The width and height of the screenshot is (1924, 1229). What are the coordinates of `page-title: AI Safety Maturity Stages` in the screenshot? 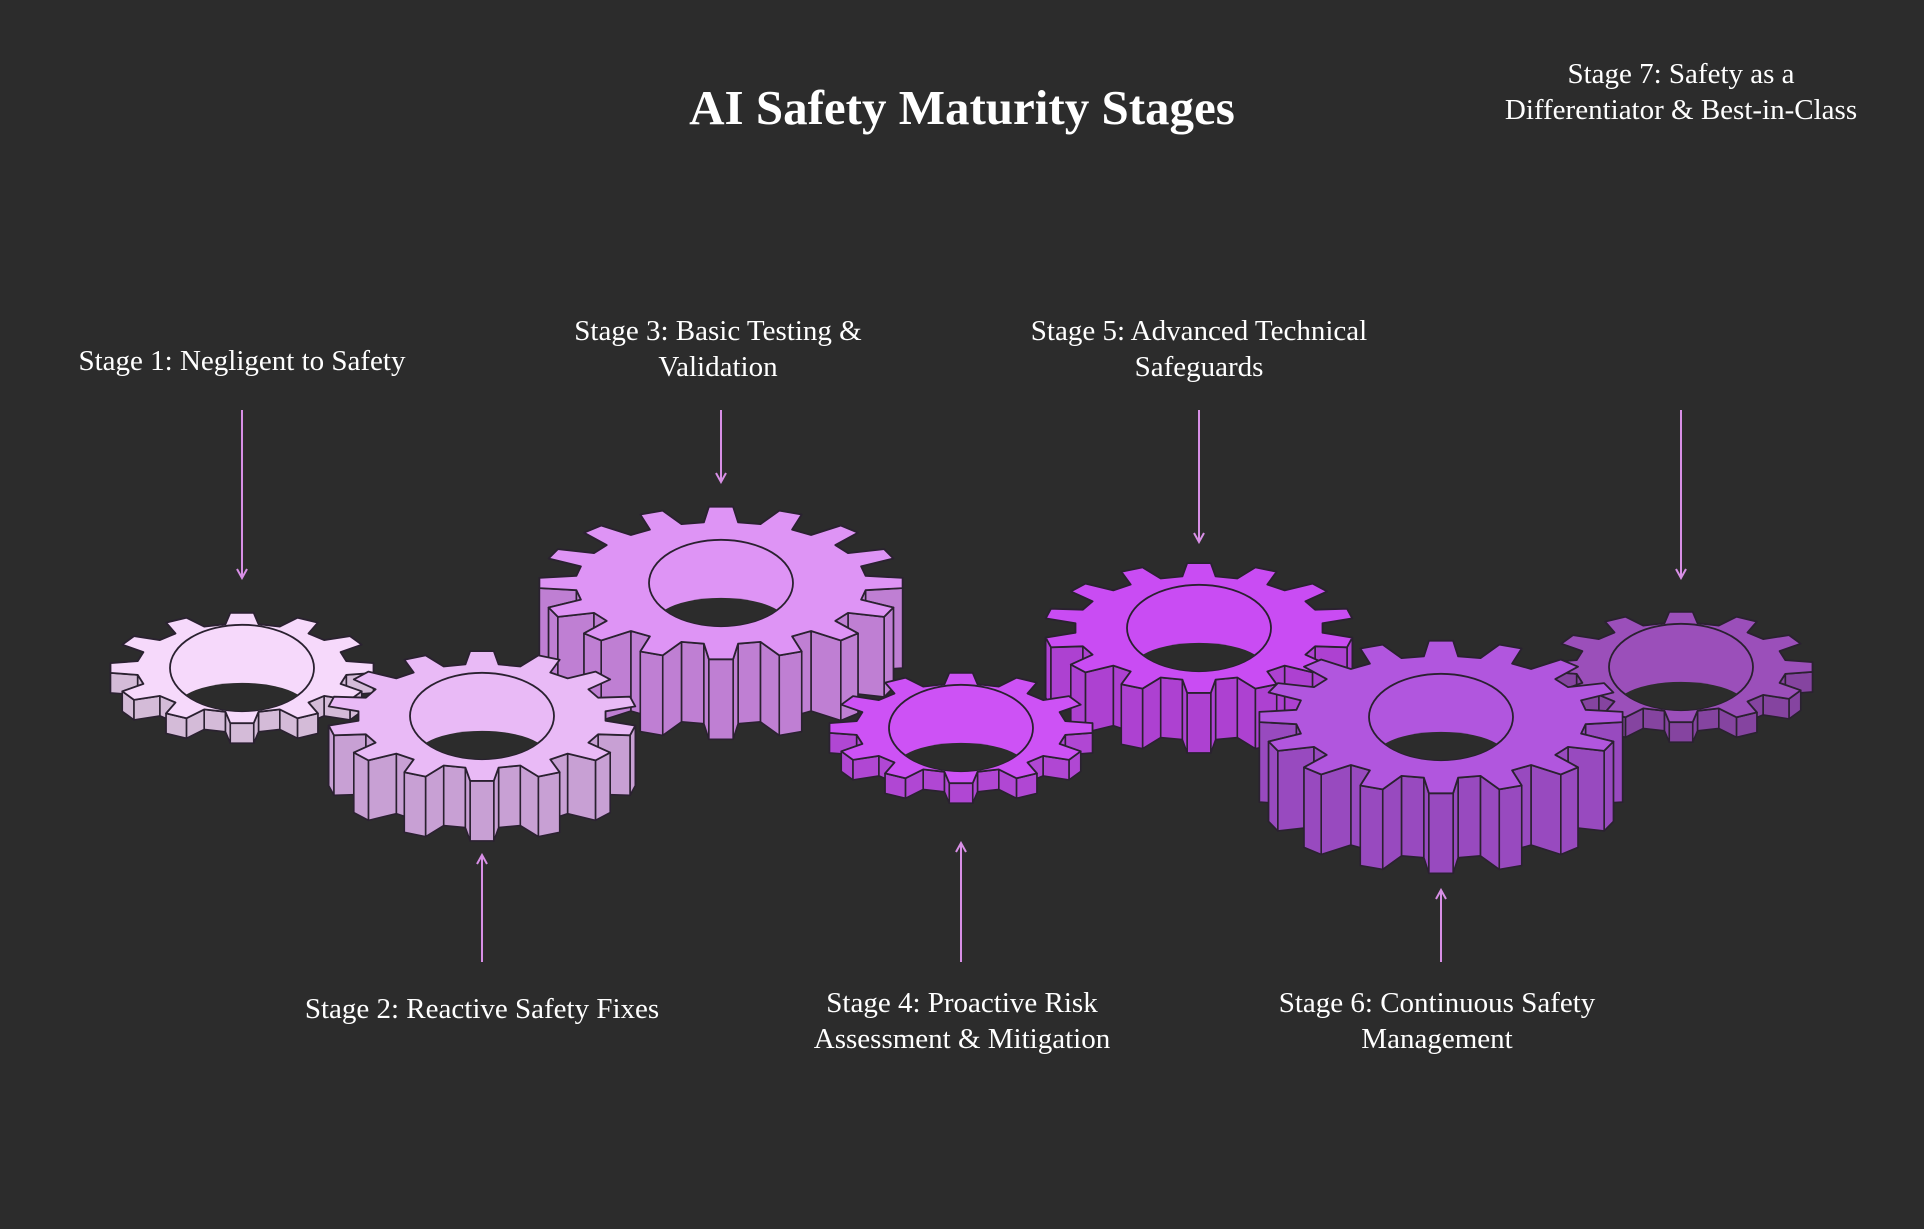 It's located at (962, 107).